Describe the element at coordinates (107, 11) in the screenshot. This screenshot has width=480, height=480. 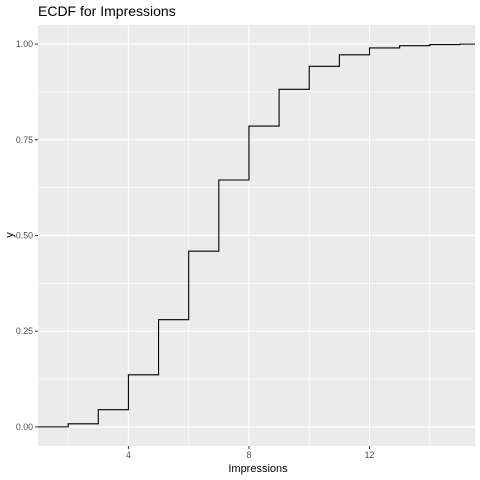
I see `chart-title: ECDF for Impressions` at that location.